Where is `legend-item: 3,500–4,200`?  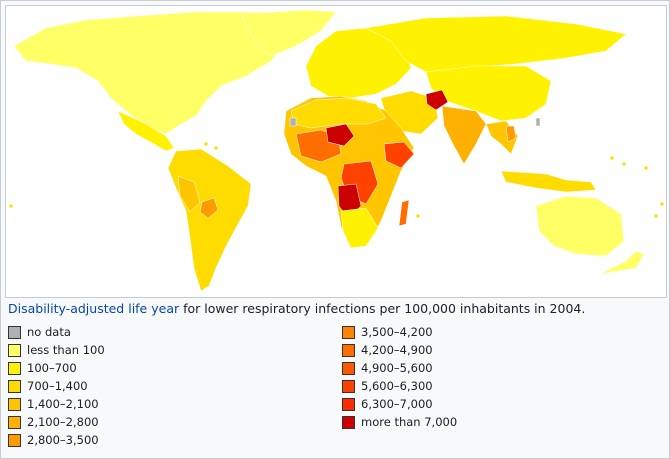 legend-item: 3,500–4,200 is located at coordinates (399, 332).